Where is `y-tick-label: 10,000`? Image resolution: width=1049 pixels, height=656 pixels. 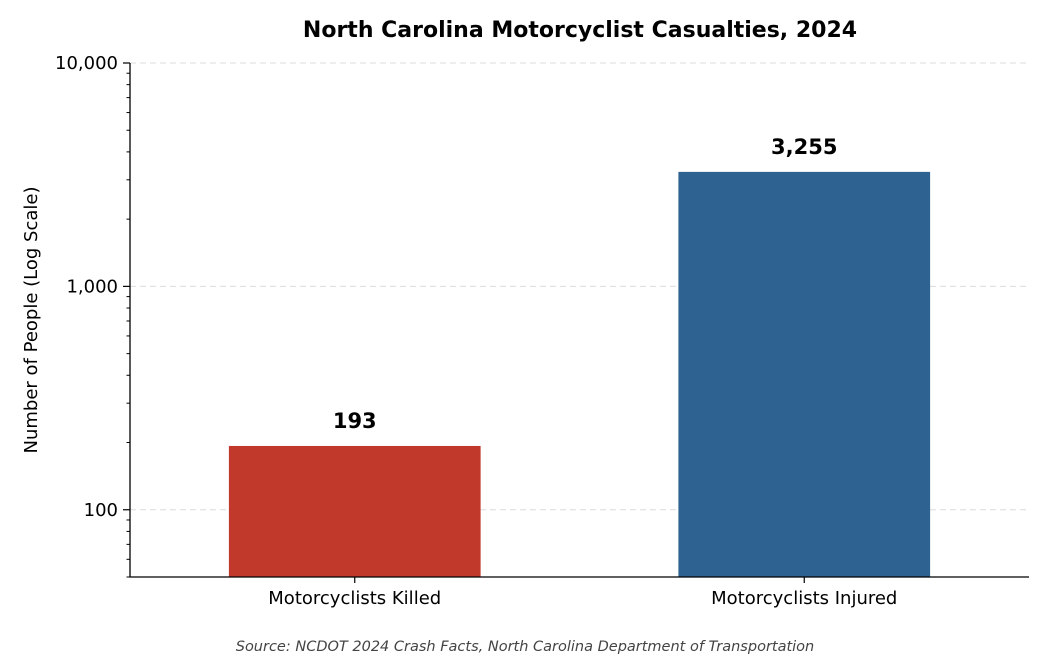 y-tick-label: 10,000 is located at coordinates (86, 63).